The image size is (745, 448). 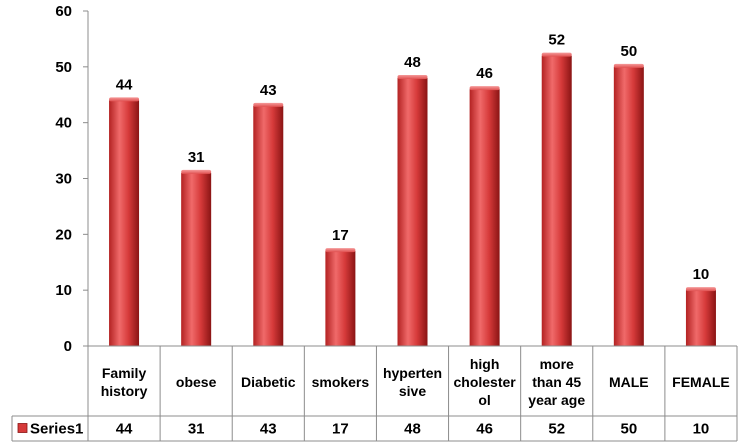 What do you see at coordinates (629, 382) in the screenshot?
I see `category-label: MALE` at bounding box center [629, 382].